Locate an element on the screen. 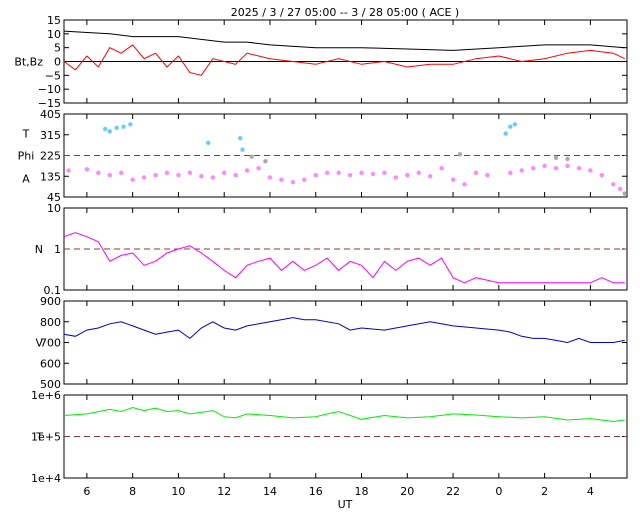  y-tick-label: −5 is located at coordinates (53, 75).